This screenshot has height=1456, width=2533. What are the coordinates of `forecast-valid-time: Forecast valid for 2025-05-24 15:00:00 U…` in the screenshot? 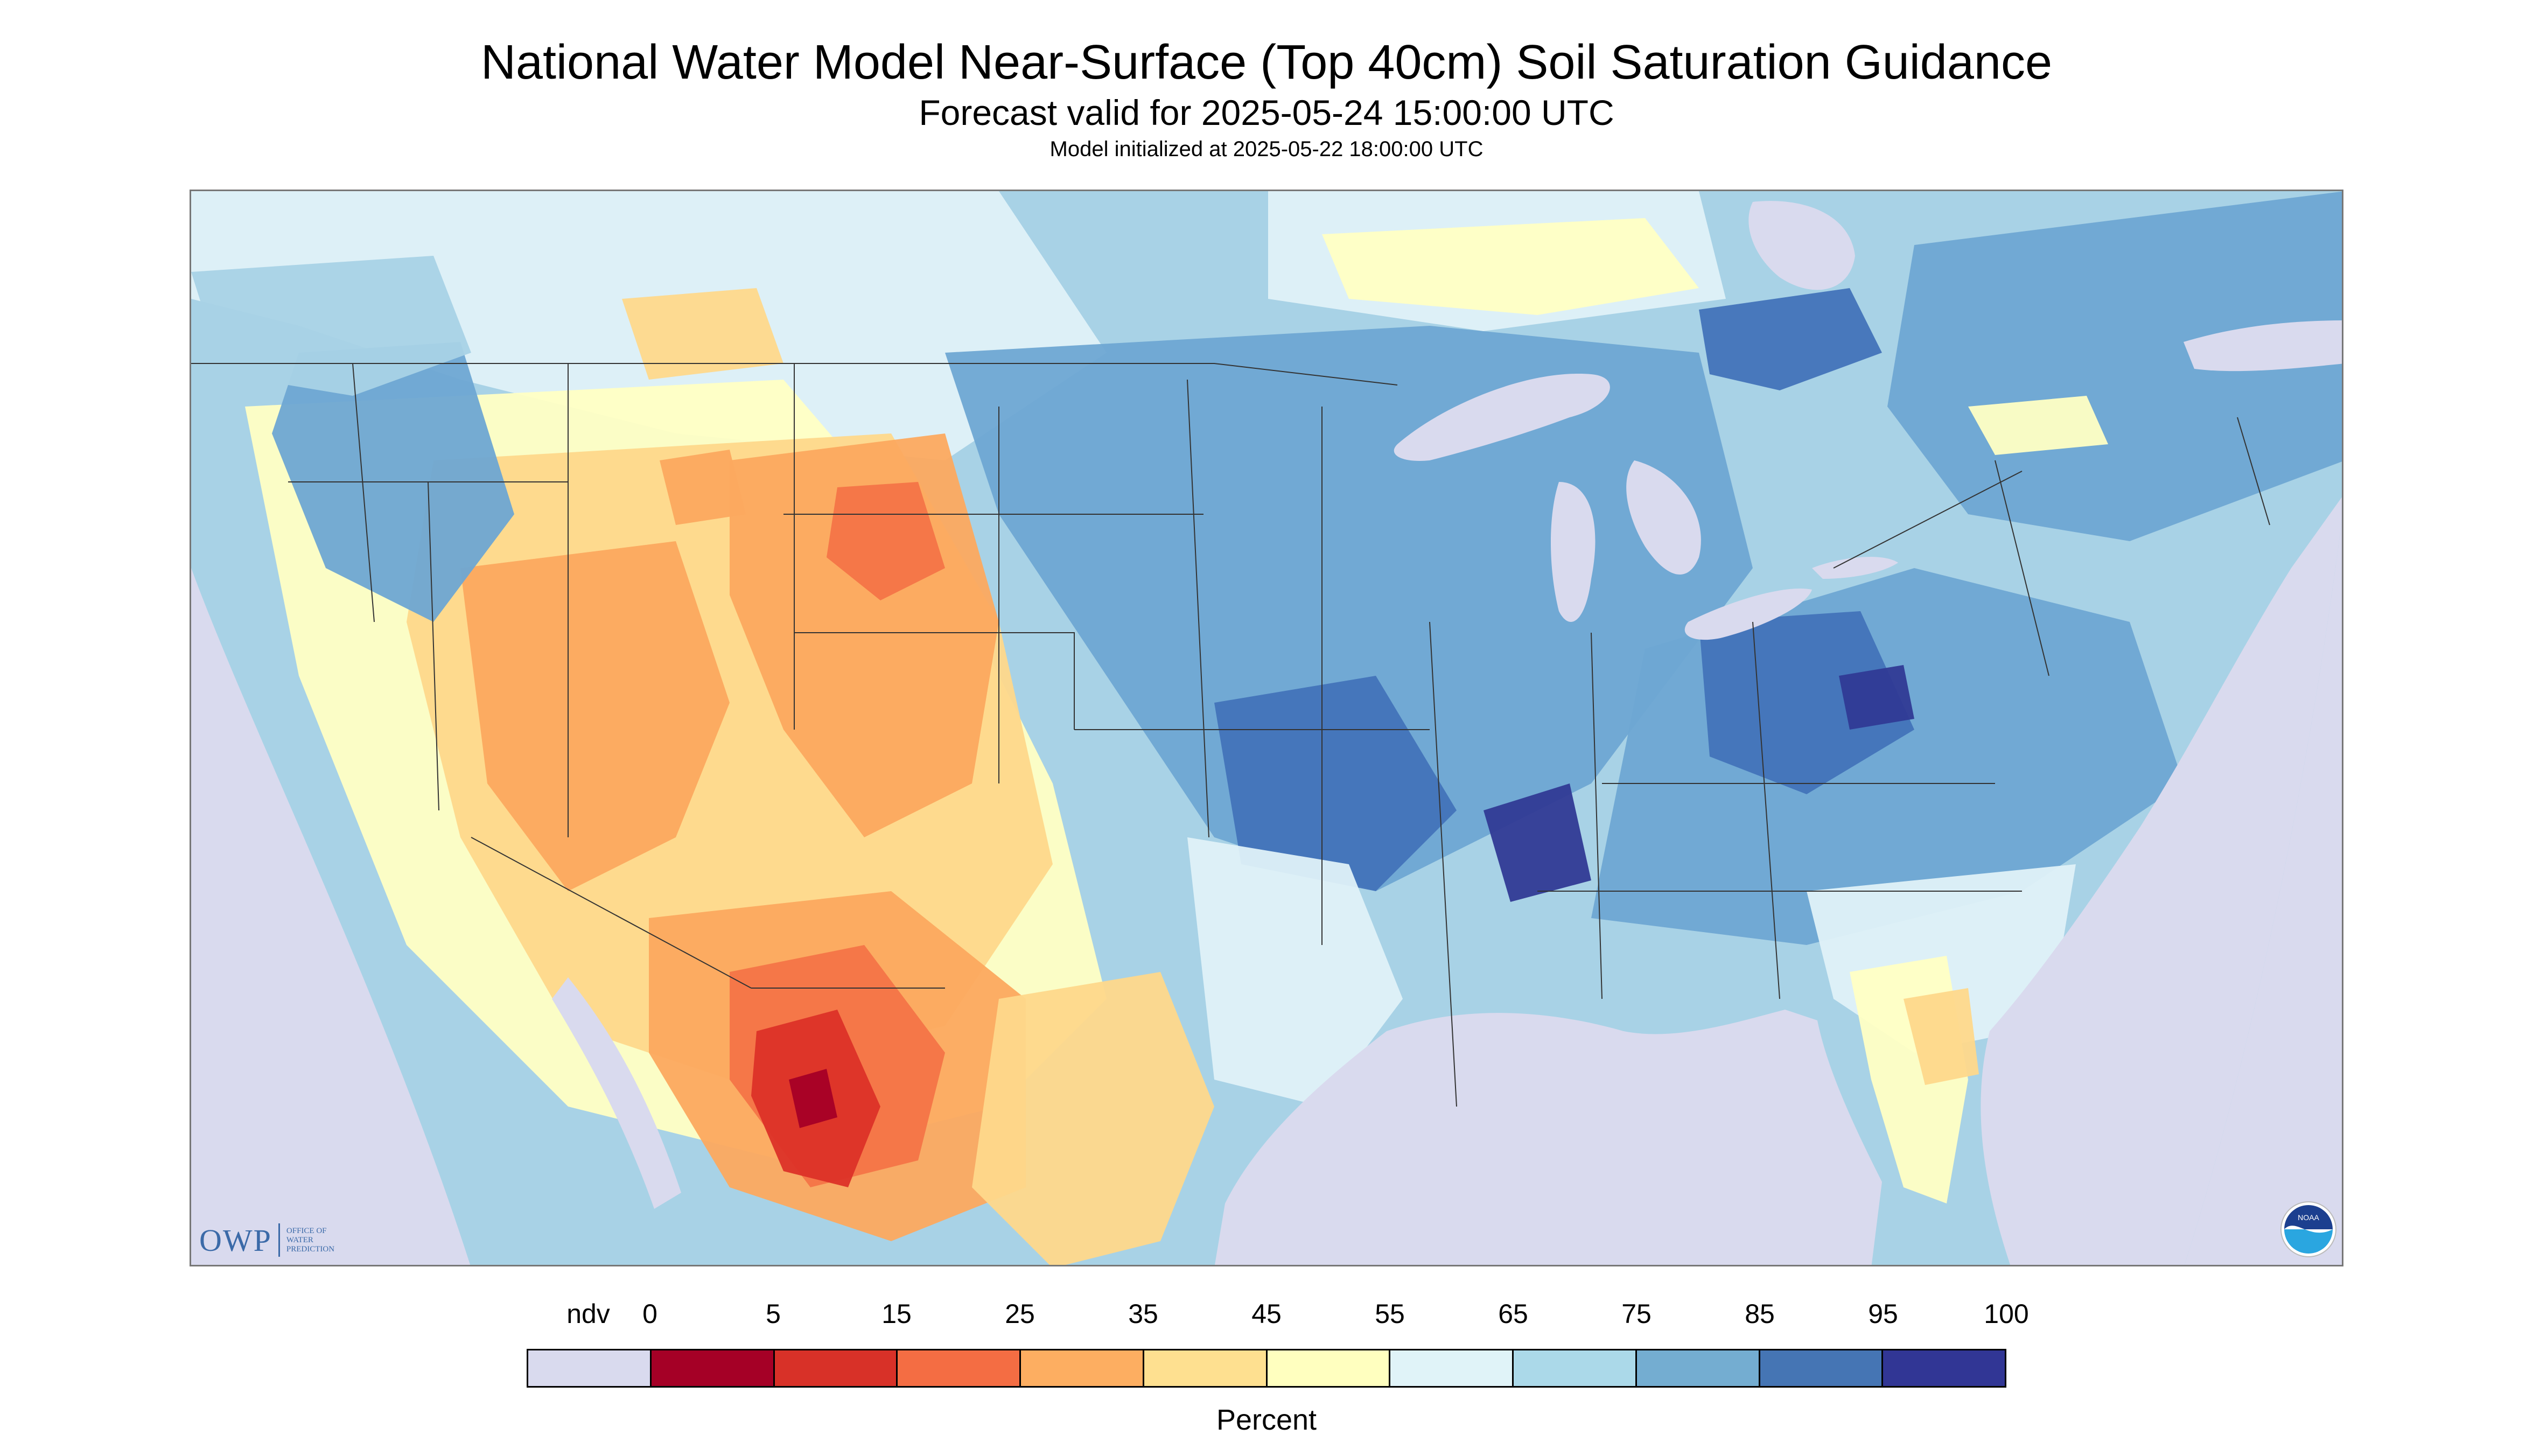 It's located at (1266, 112).